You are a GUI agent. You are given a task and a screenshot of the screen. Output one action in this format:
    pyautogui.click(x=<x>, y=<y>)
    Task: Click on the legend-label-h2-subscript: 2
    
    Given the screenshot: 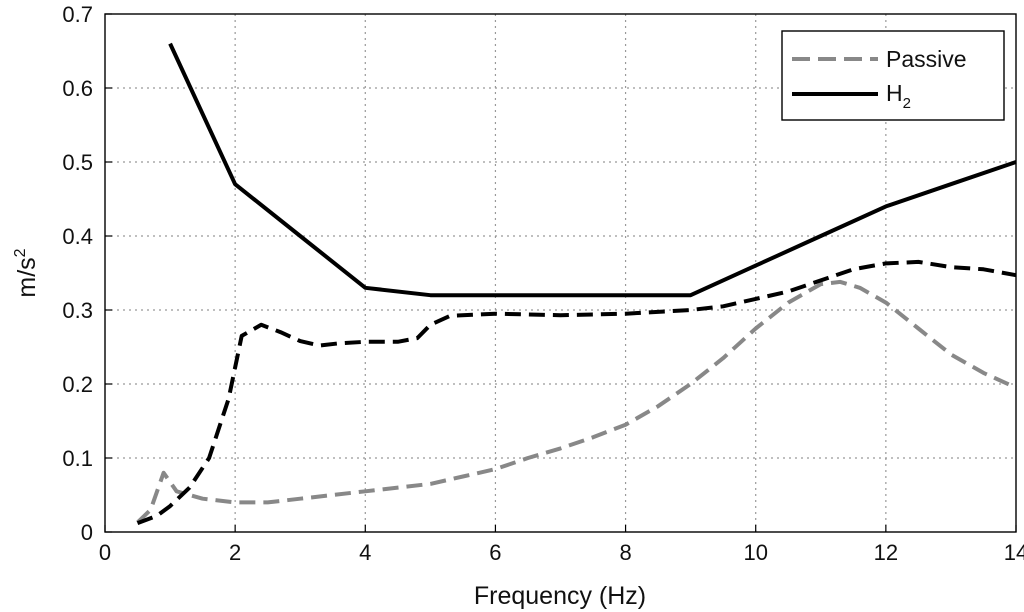 What is the action you would take?
    pyautogui.click(x=907, y=103)
    